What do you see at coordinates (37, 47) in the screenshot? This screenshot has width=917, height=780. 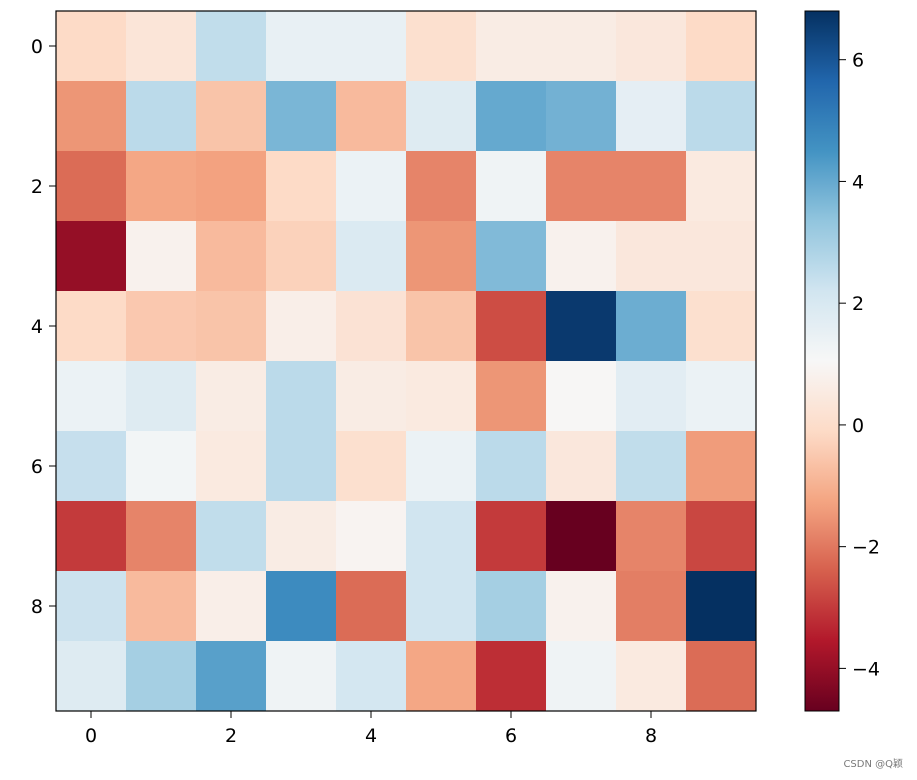 I see `y-tick-label: 0` at bounding box center [37, 47].